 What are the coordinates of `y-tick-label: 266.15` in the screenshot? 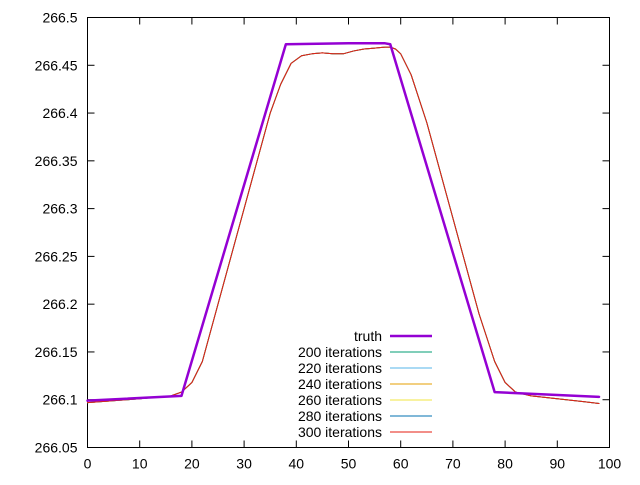 It's located at (56, 352).